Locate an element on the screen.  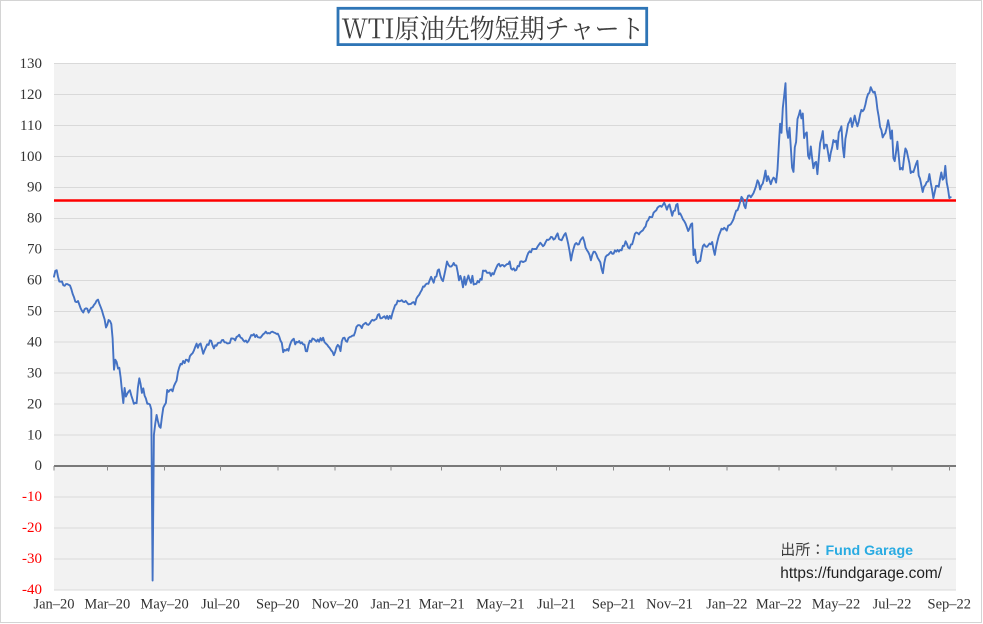
svg-text: 20 is located at coordinates (34, 404).